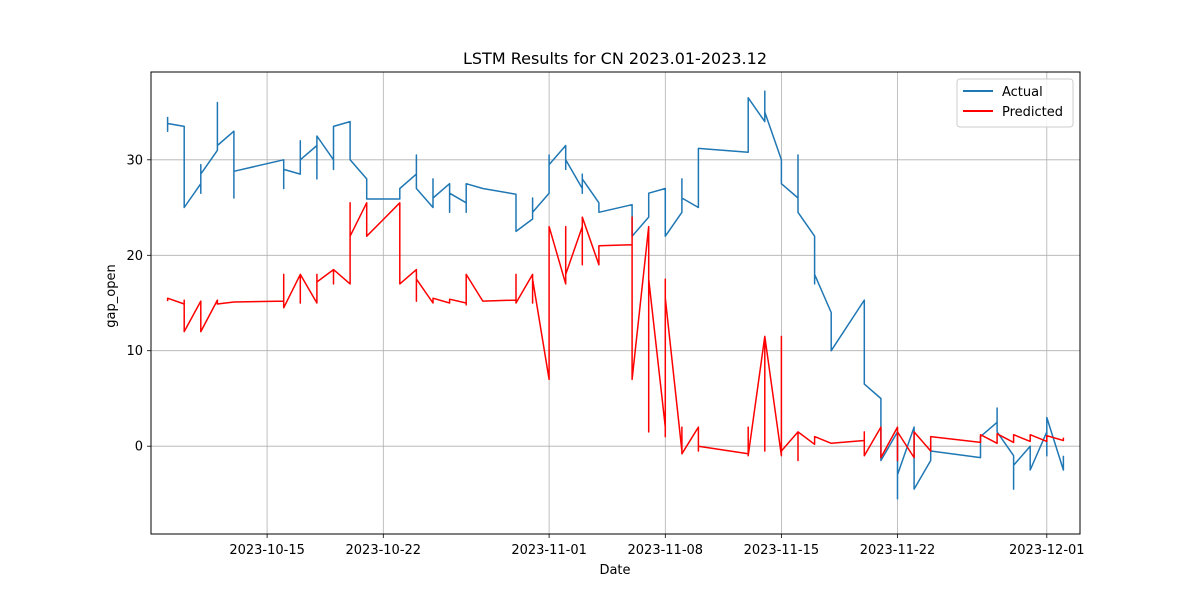 This screenshot has width=1200, height=605. Describe the element at coordinates (139, 447) in the screenshot. I see `y-tick-label: 0` at that location.